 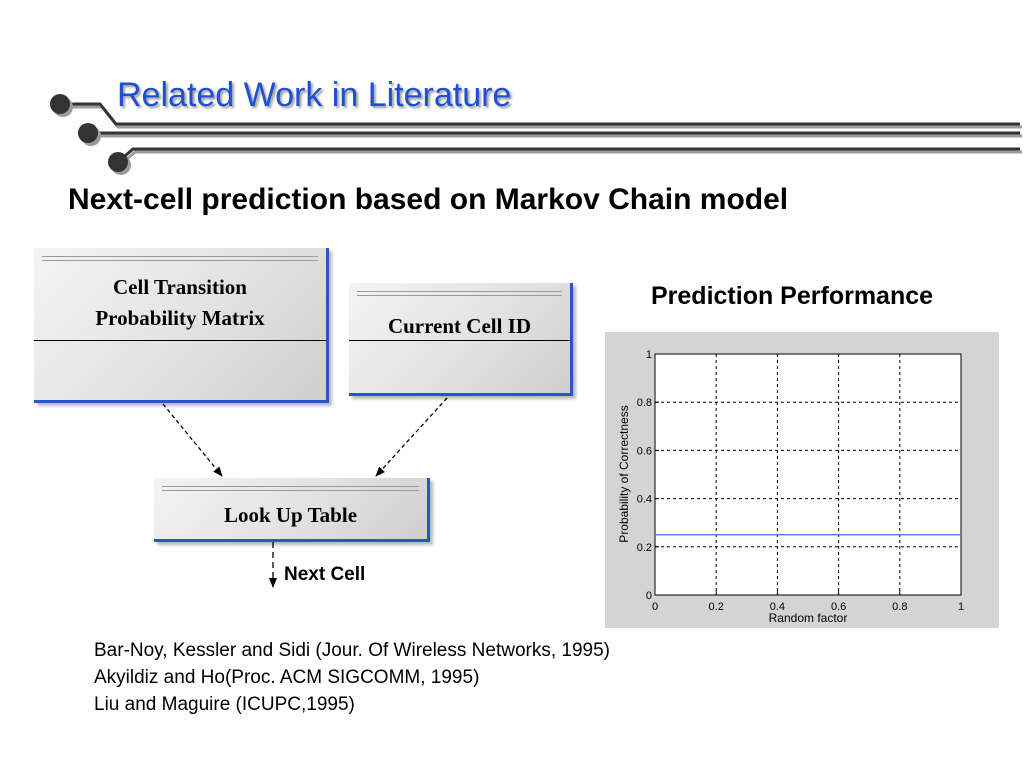 What do you see at coordinates (961, 607) in the screenshot?
I see `x-tick-label: 1` at bounding box center [961, 607].